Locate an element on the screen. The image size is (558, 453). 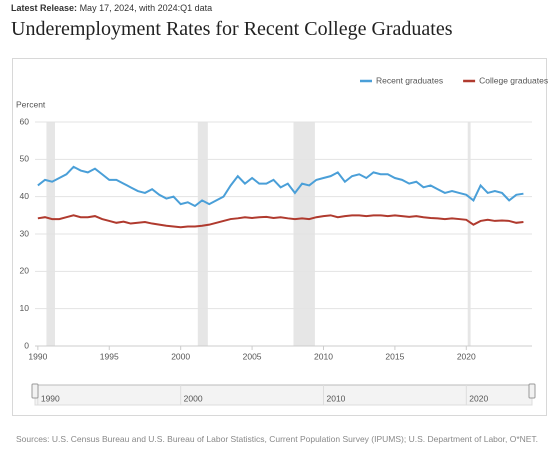
release-text: May 17, 2024, with 2024:Q1 data is located at coordinates (146, 8).